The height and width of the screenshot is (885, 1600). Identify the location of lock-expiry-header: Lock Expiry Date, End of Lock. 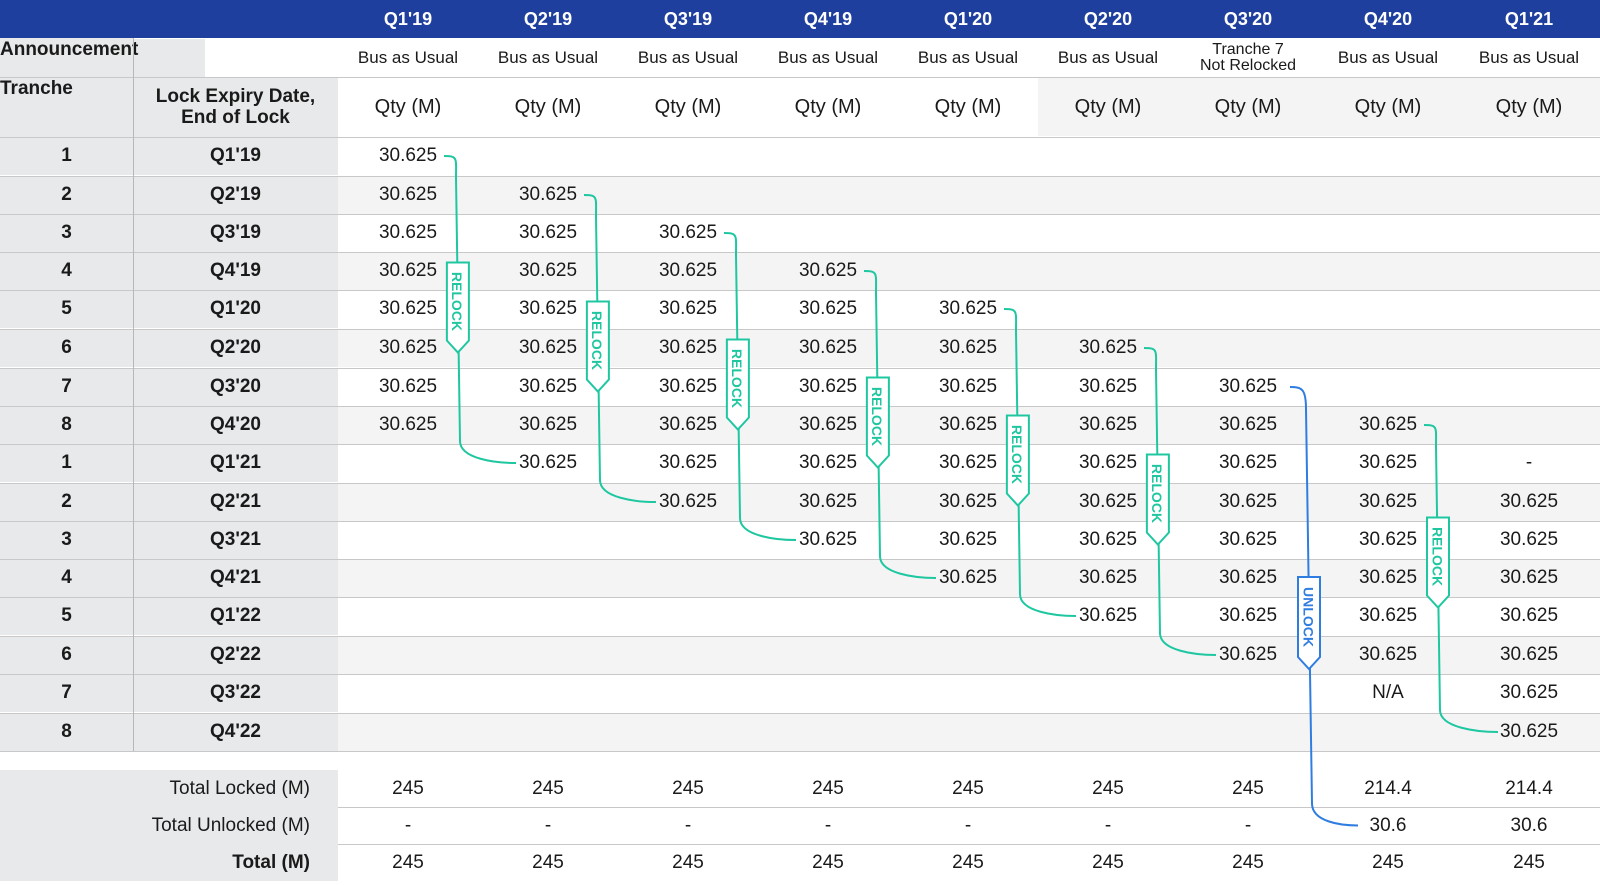
(235, 107).